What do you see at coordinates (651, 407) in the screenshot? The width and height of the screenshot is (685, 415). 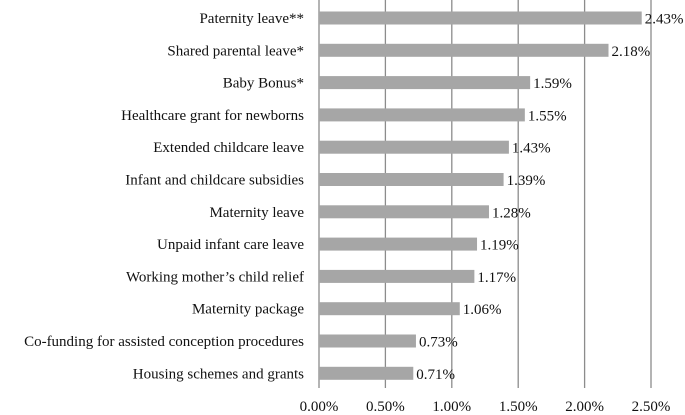 I see `x-tick-label: 2.50%` at bounding box center [651, 407].